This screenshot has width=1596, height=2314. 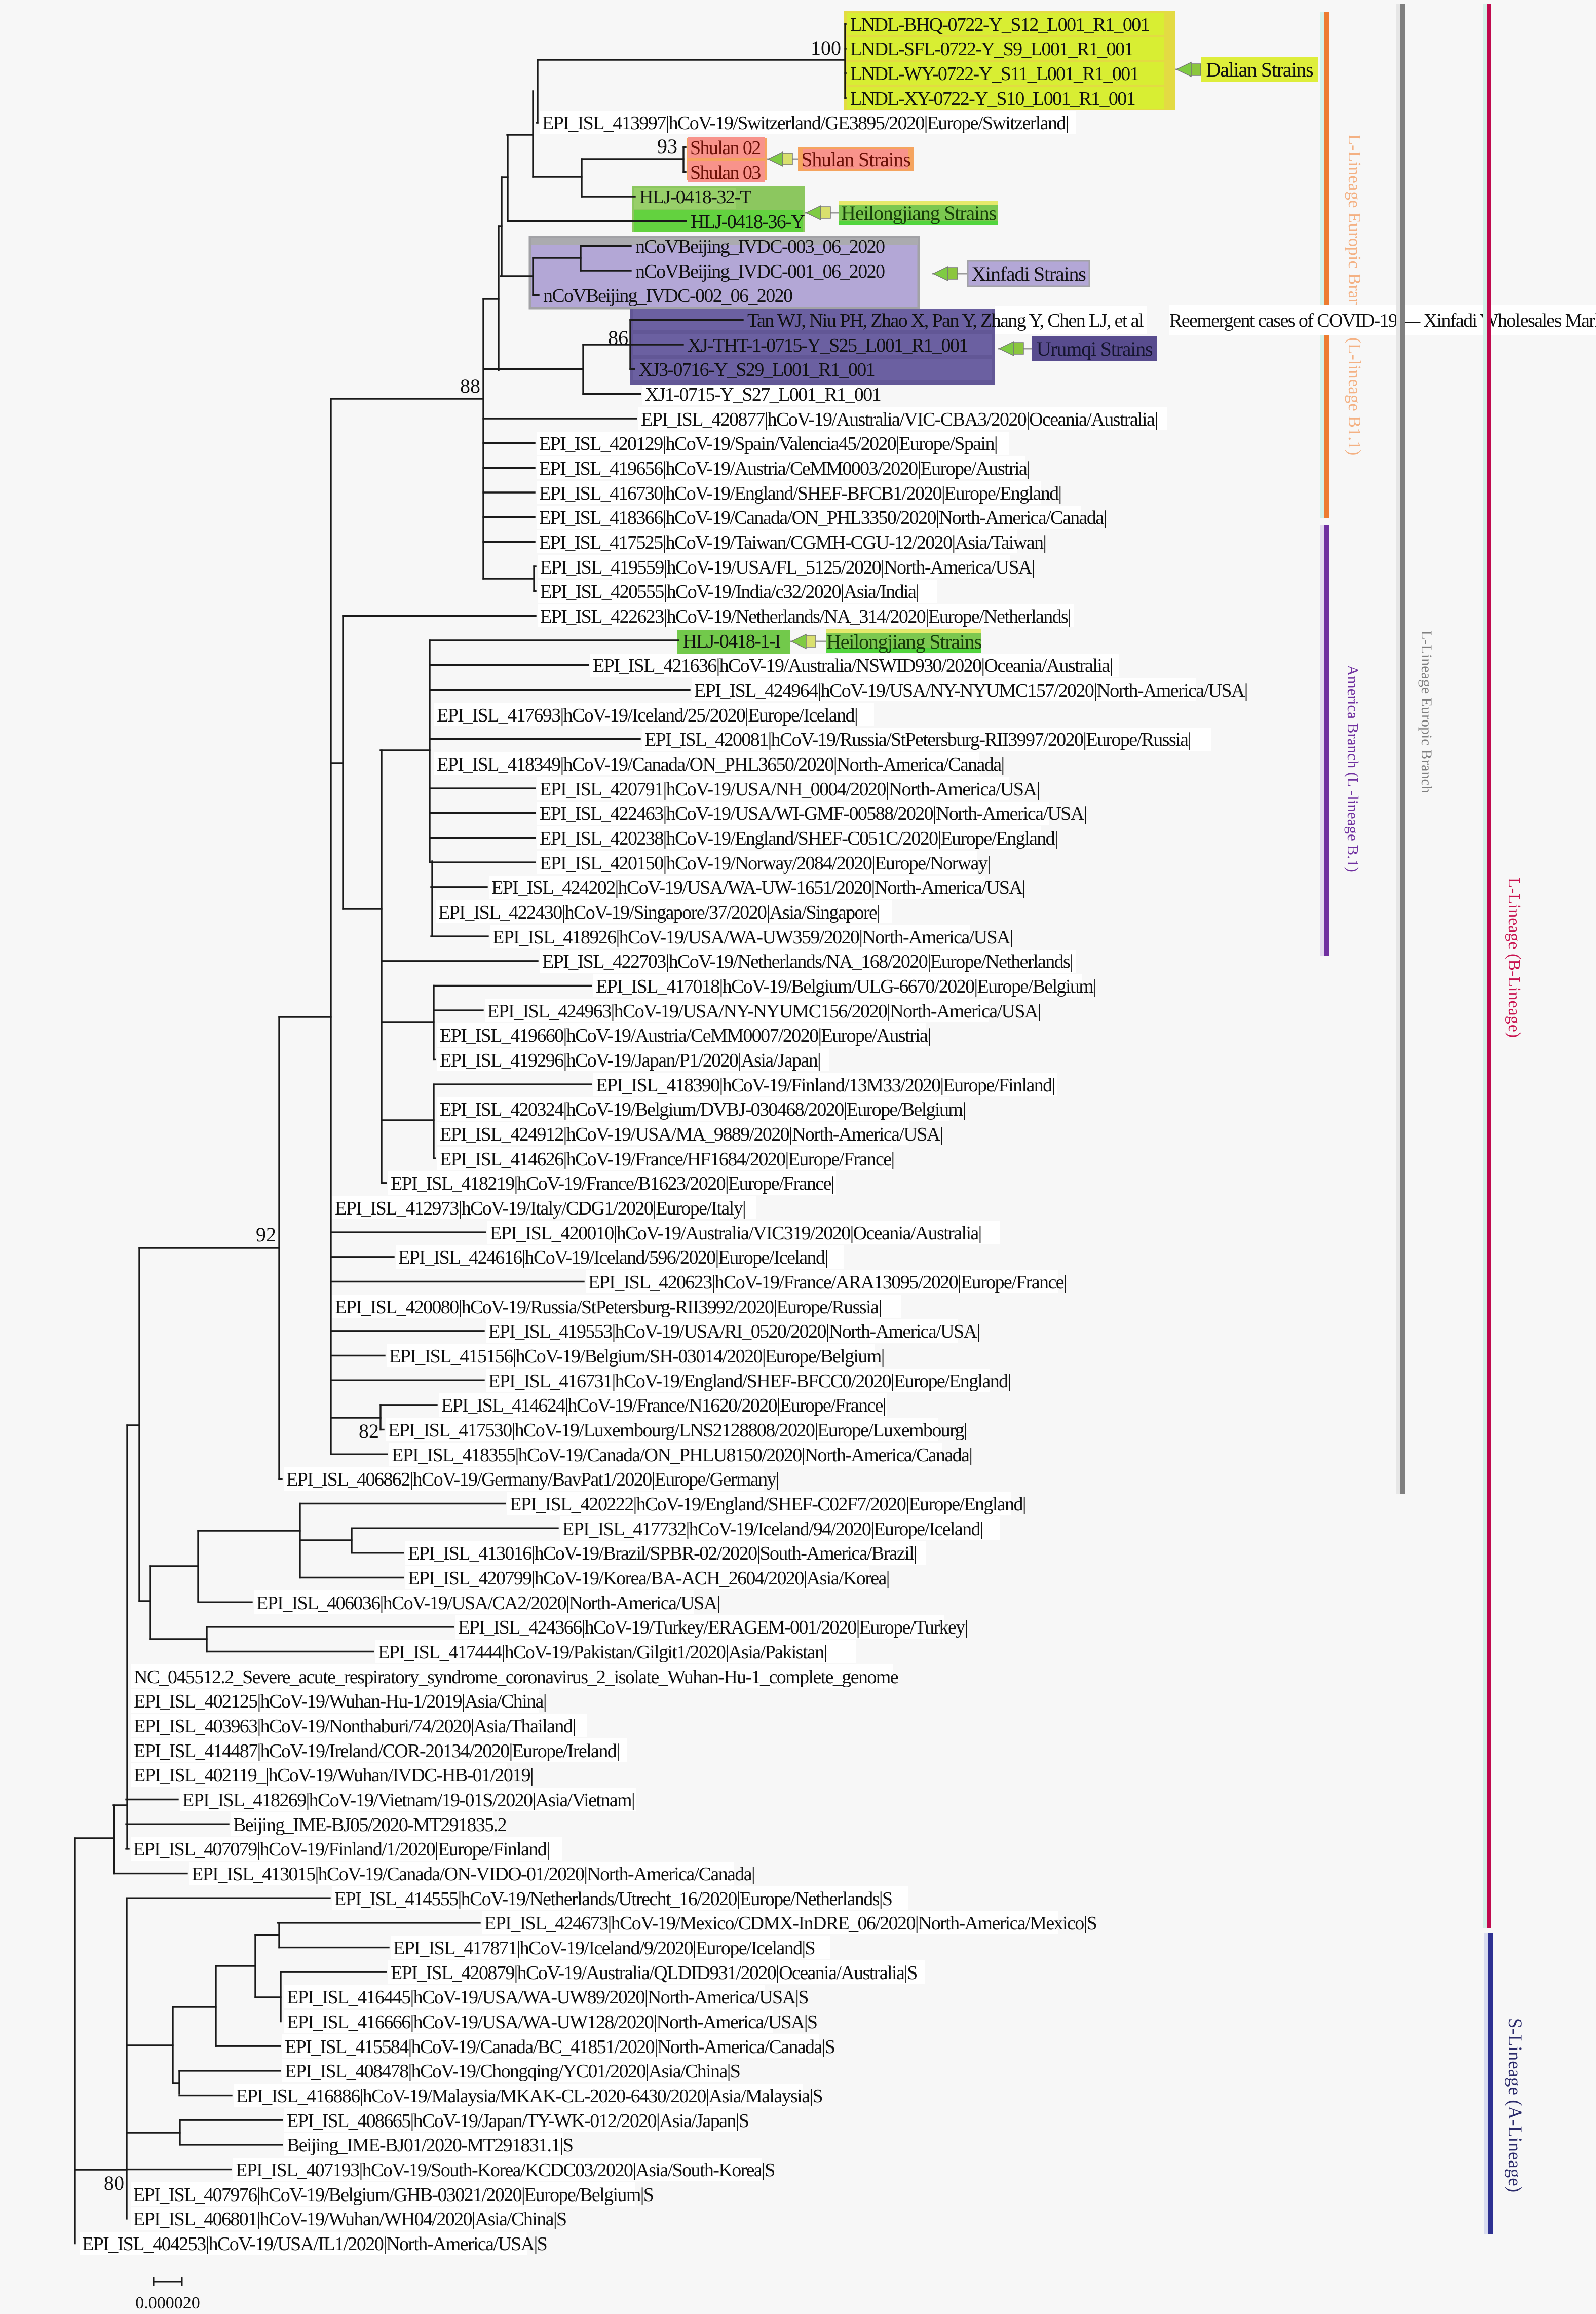 What do you see at coordinates (668, 296) in the screenshot?
I see `svg-text: nCoVBeijing_IVDC-002_06_2020` at bounding box center [668, 296].